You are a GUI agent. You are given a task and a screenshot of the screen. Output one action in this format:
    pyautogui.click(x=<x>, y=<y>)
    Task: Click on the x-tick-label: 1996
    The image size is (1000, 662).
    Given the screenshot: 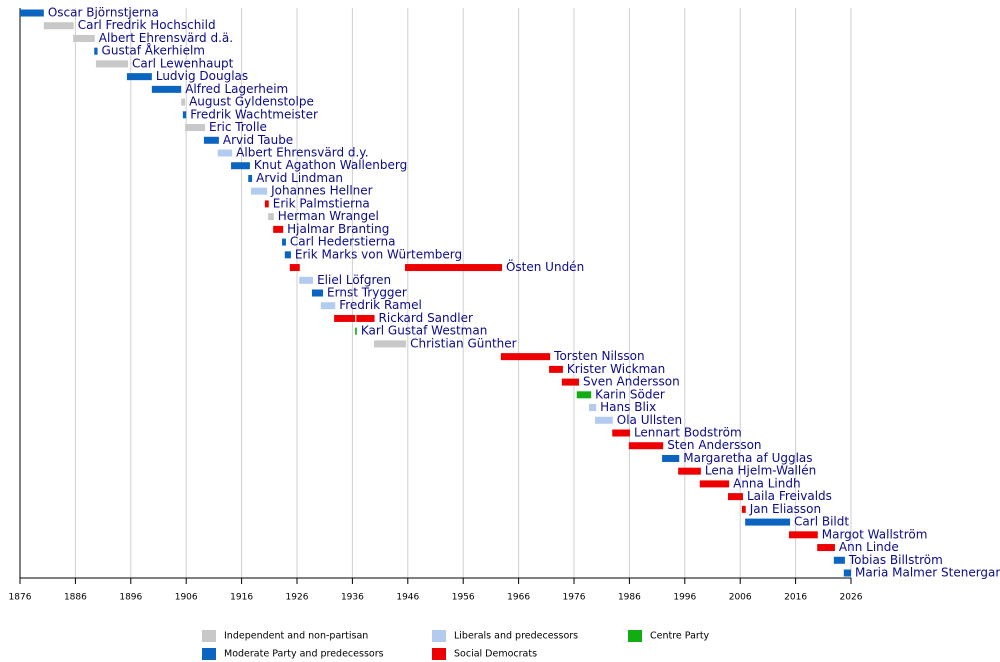 What is the action you would take?
    pyautogui.click(x=684, y=598)
    